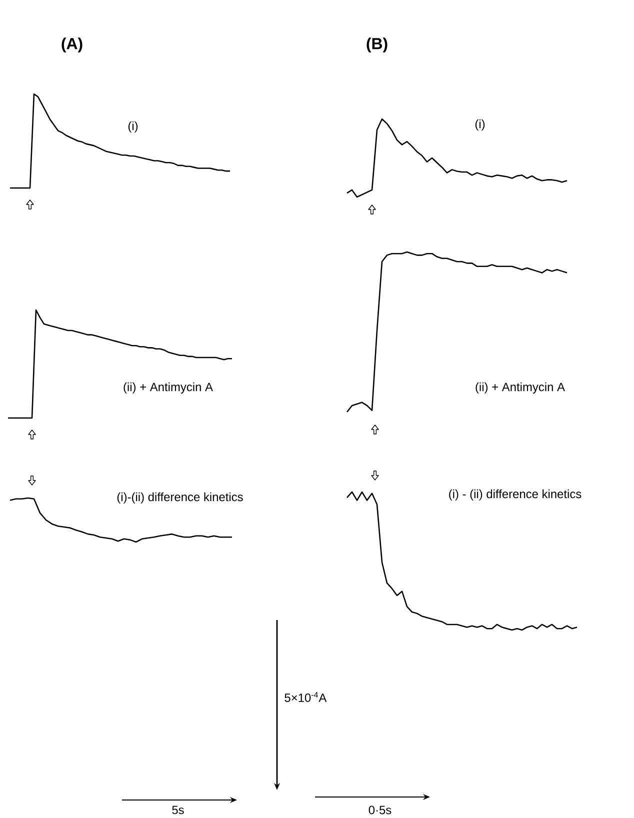 The image size is (634, 818). Describe the element at coordinates (305, 697) in the screenshot. I see `text: 5×10$^{-4}$A` at that location.